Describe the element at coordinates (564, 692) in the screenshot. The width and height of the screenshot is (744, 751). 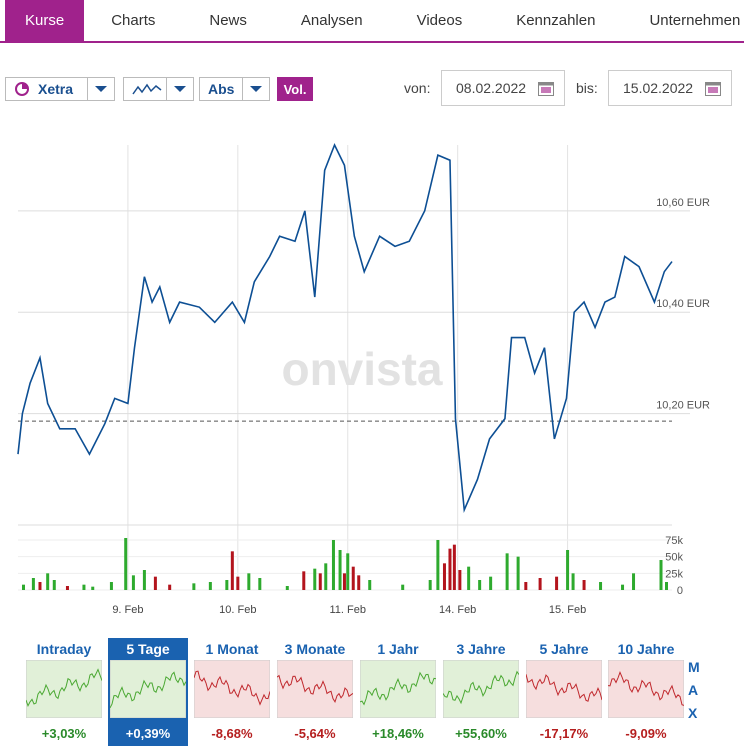
I see `period-tile: 5 Jahre -17,17%` at that location.